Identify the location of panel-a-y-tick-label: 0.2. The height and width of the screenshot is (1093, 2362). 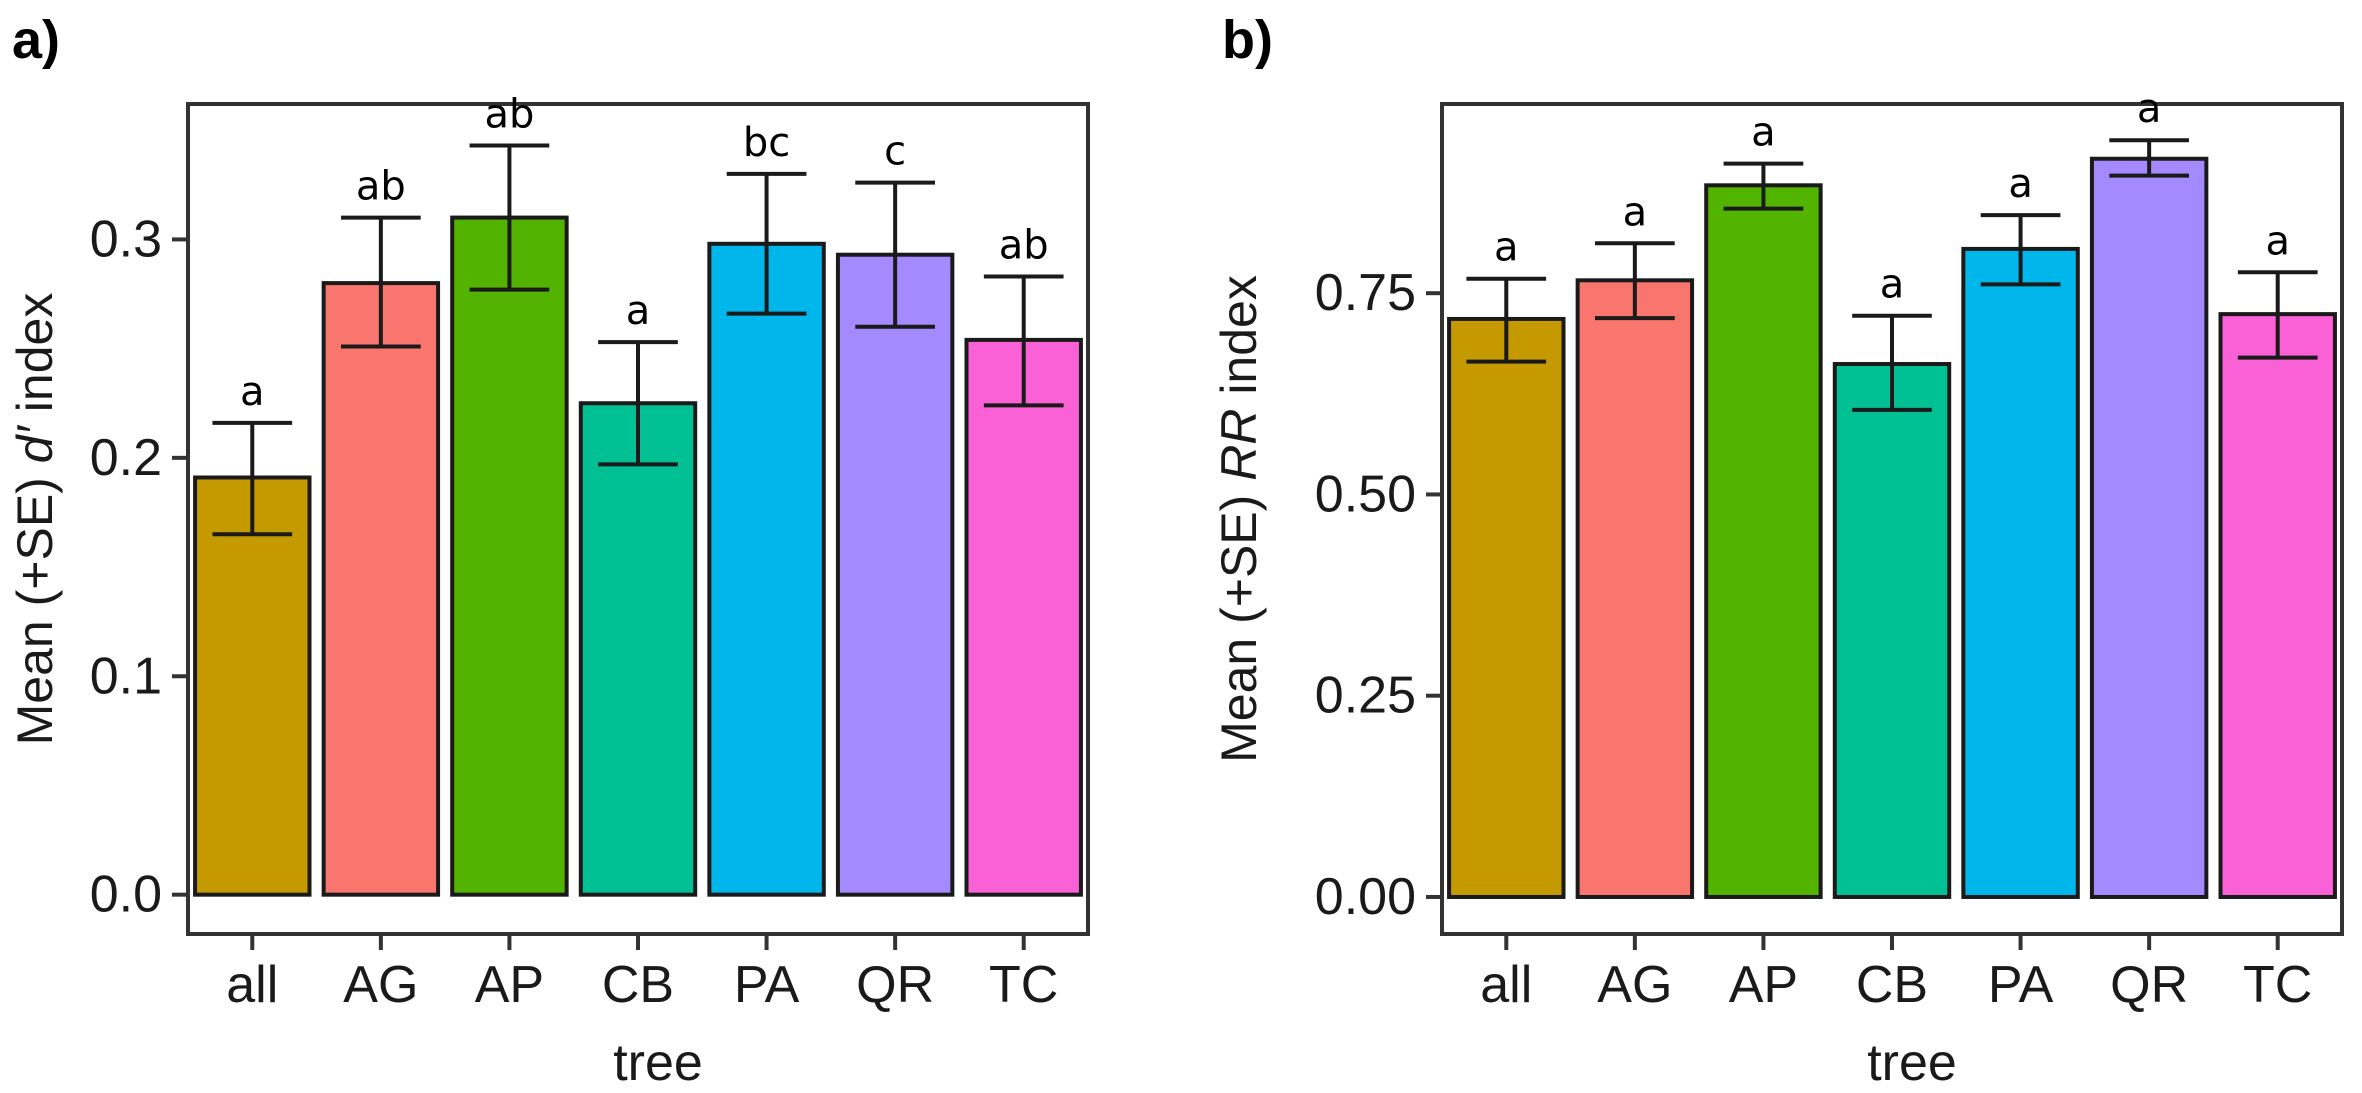
(126, 458).